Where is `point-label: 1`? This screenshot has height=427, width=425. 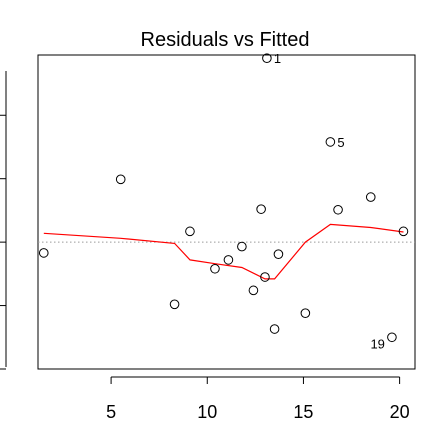
point-label: 1 is located at coordinates (277, 58).